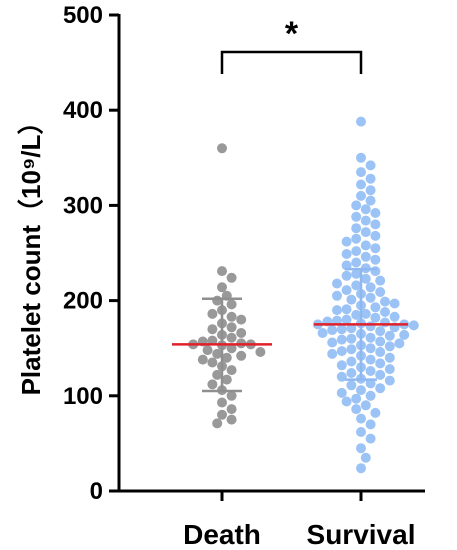 The width and height of the screenshot is (457, 550). What do you see at coordinates (31, 252) in the screenshot?
I see `y-axis-title: Platelet count（10⁹/L）` at bounding box center [31, 252].